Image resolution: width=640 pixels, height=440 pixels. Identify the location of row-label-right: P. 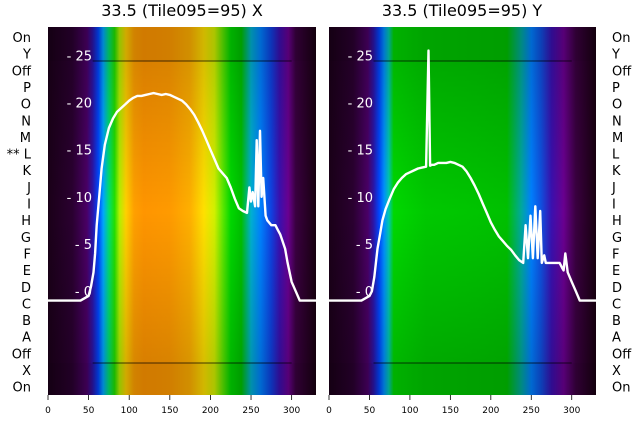
(616, 88).